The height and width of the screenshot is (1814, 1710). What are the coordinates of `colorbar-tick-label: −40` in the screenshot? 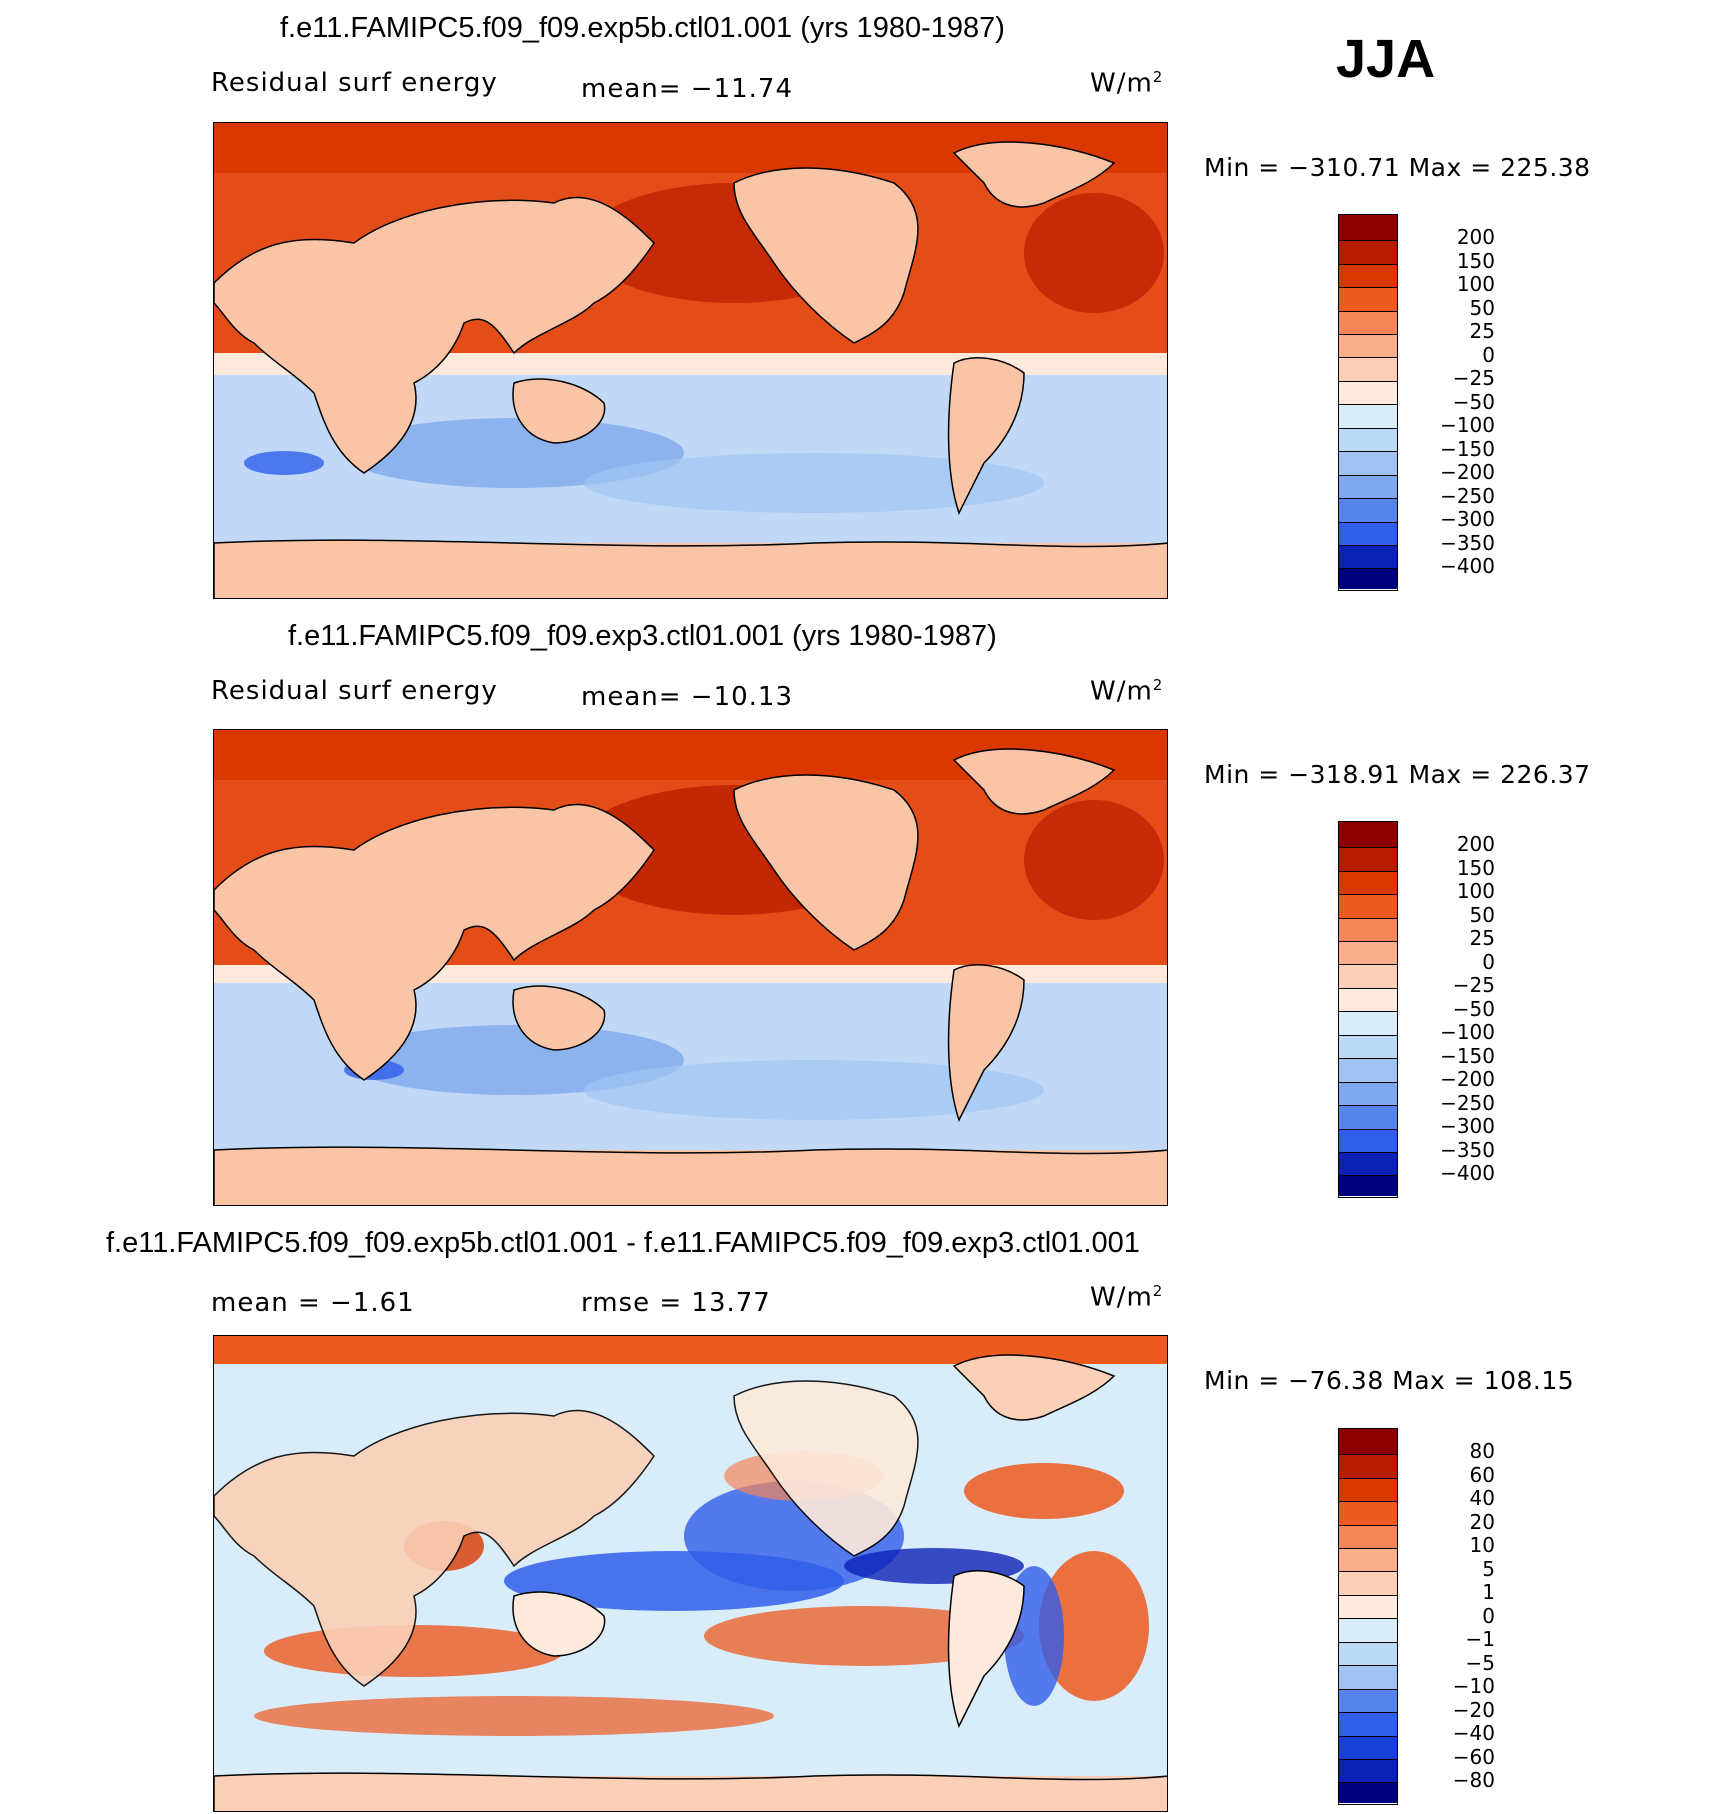 It's located at (1473, 1733).